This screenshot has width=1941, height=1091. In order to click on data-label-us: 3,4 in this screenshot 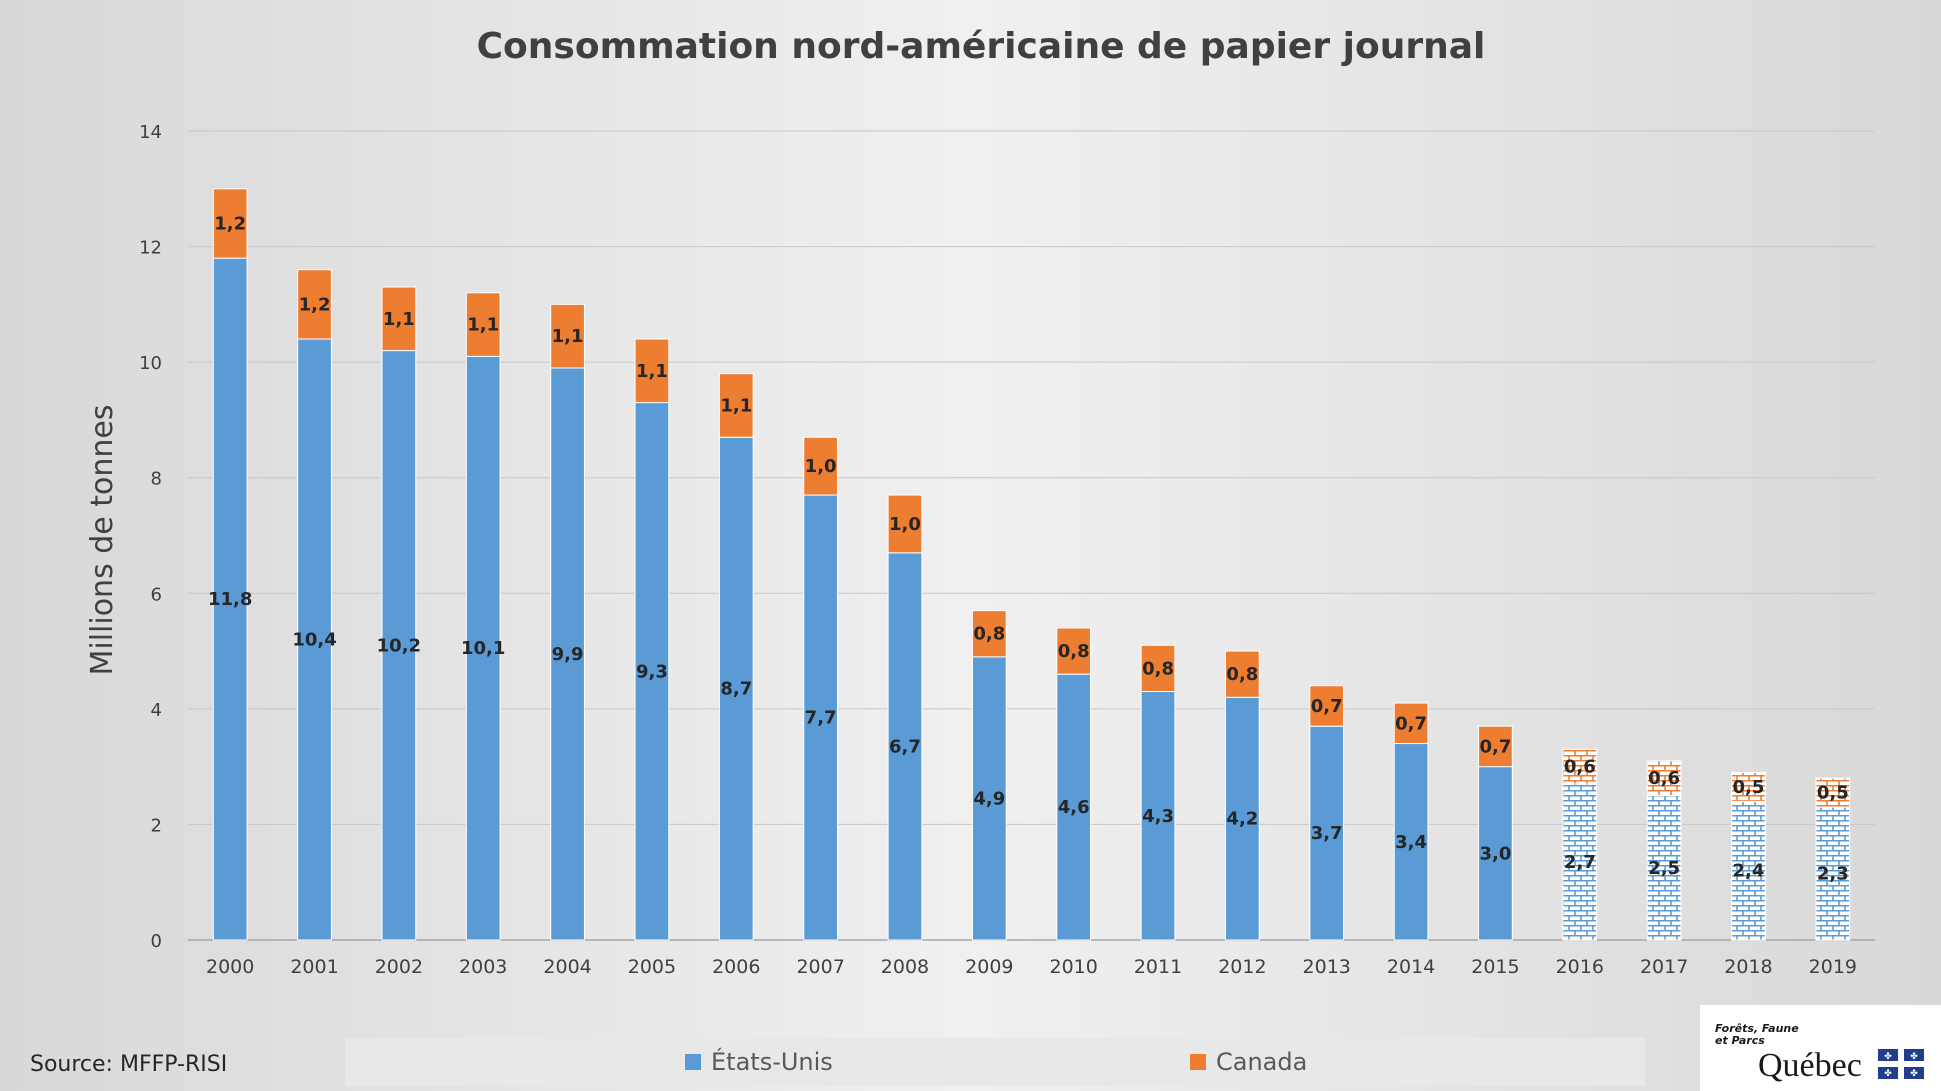, I will do `click(1411, 842)`.